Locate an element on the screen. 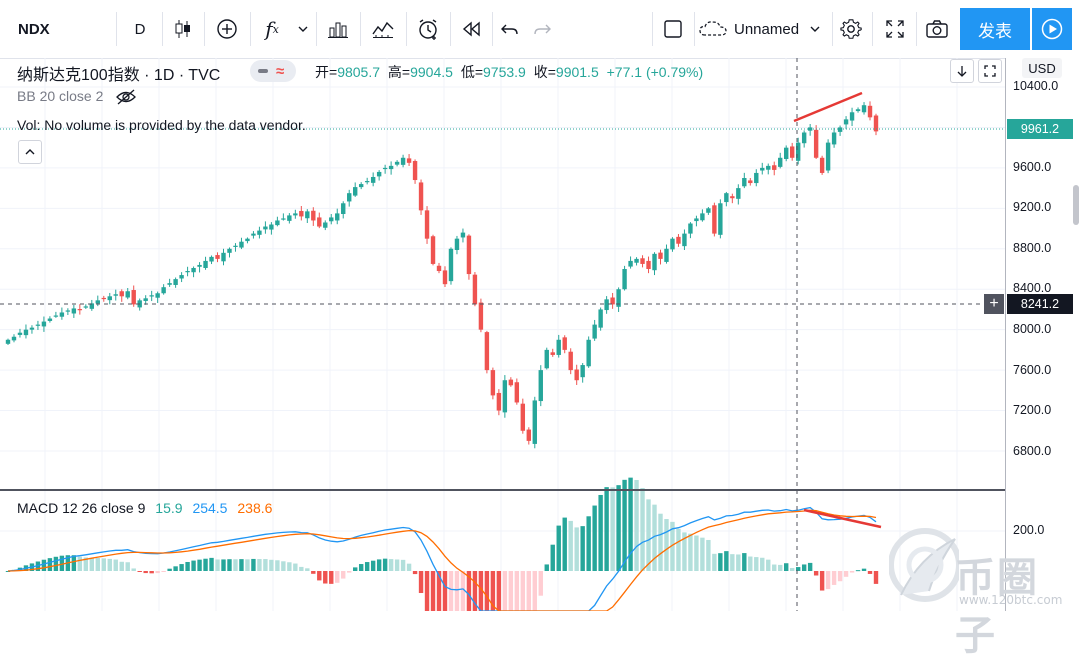  undo-icon is located at coordinates (510, 29).